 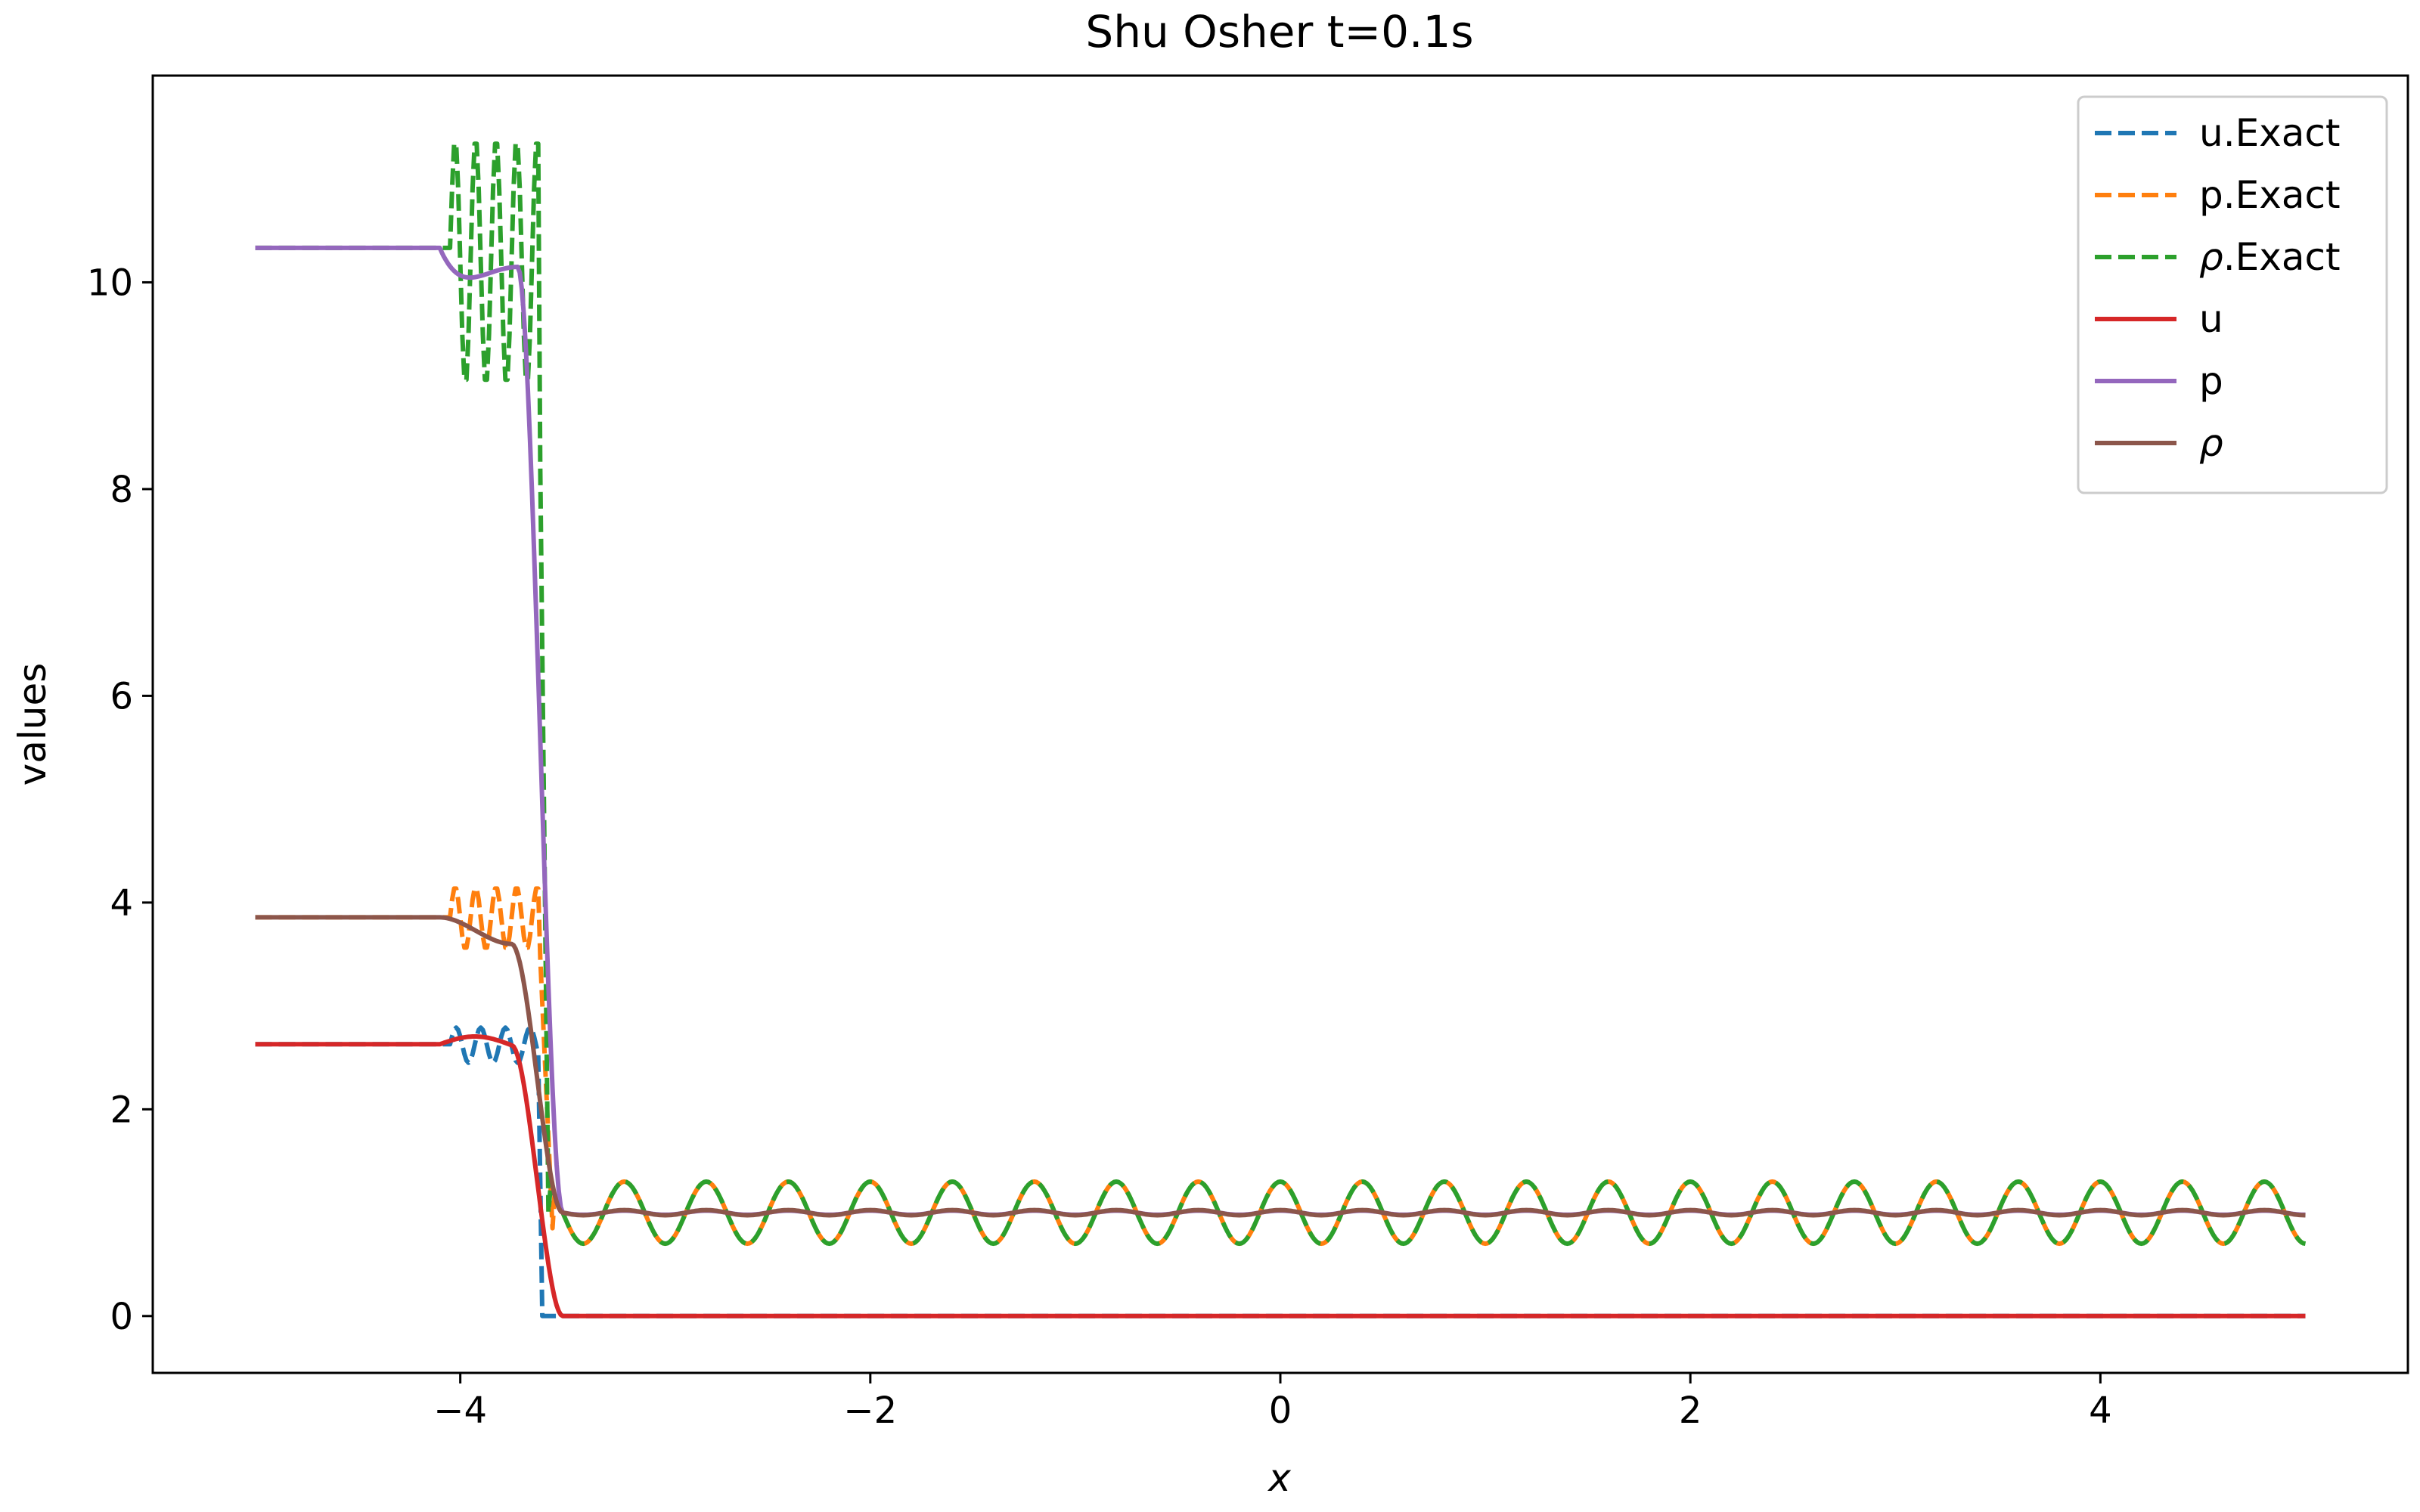 I want to click on y-tick-label: 4, so click(x=121, y=903).